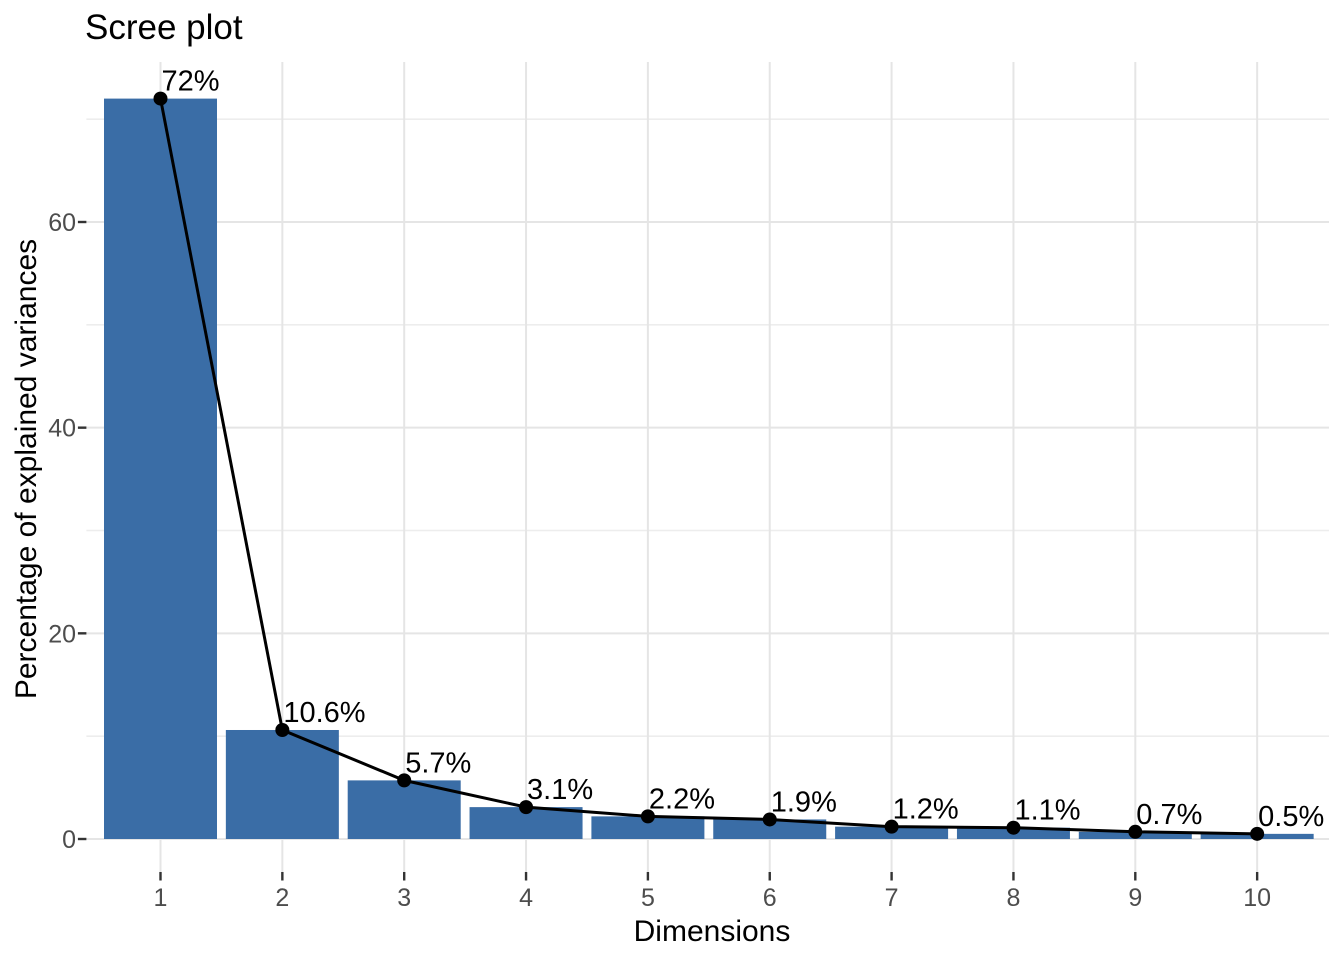  Describe the element at coordinates (282, 898) in the screenshot. I see `x-tick-label: 2` at that location.